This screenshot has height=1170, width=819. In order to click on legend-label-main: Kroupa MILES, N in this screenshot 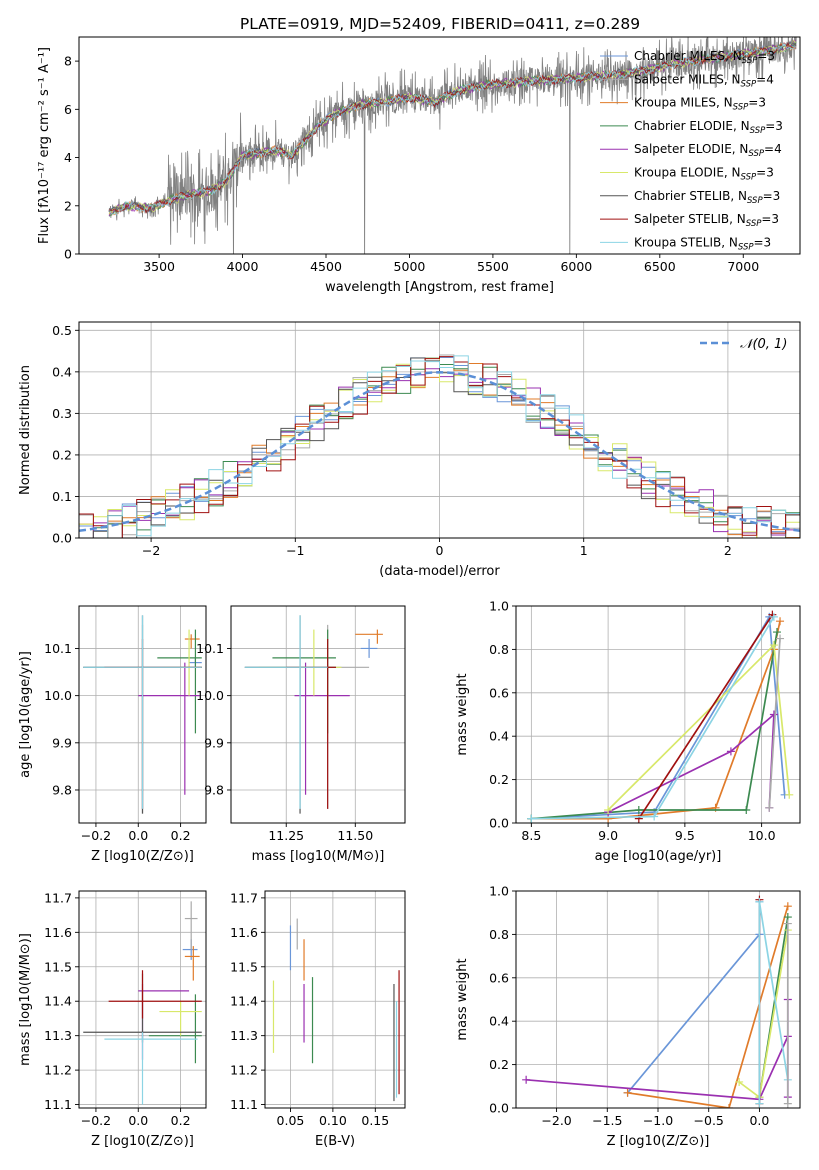, I will do `click(683, 103)`.